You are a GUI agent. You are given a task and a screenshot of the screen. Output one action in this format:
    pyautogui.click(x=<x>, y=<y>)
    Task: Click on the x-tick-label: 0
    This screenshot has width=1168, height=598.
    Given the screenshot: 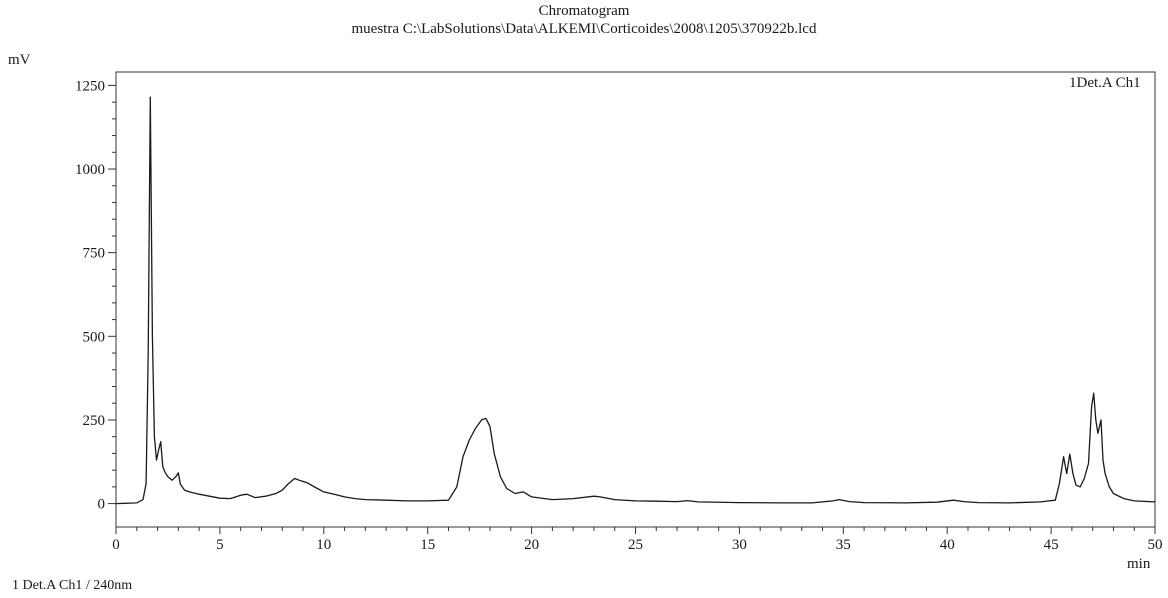 What is the action you would take?
    pyautogui.click(x=116, y=545)
    